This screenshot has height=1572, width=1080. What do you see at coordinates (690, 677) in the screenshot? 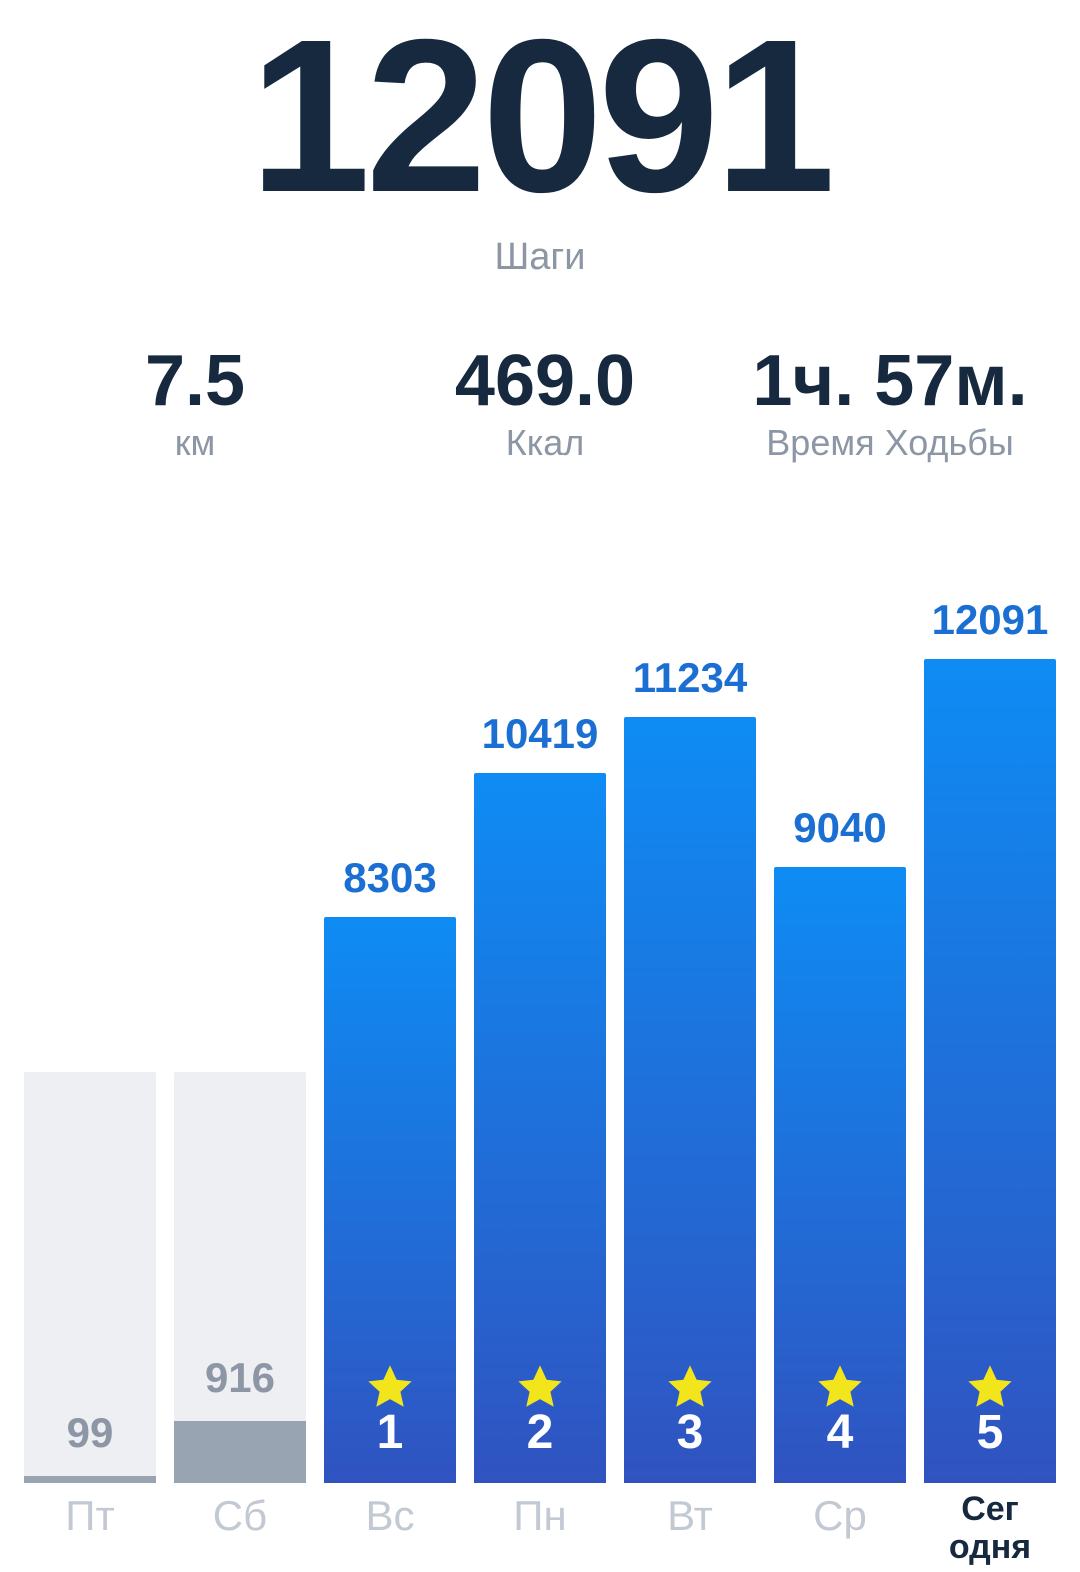
I see `bar-value-label: 11234` at bounding box center [690, 677].